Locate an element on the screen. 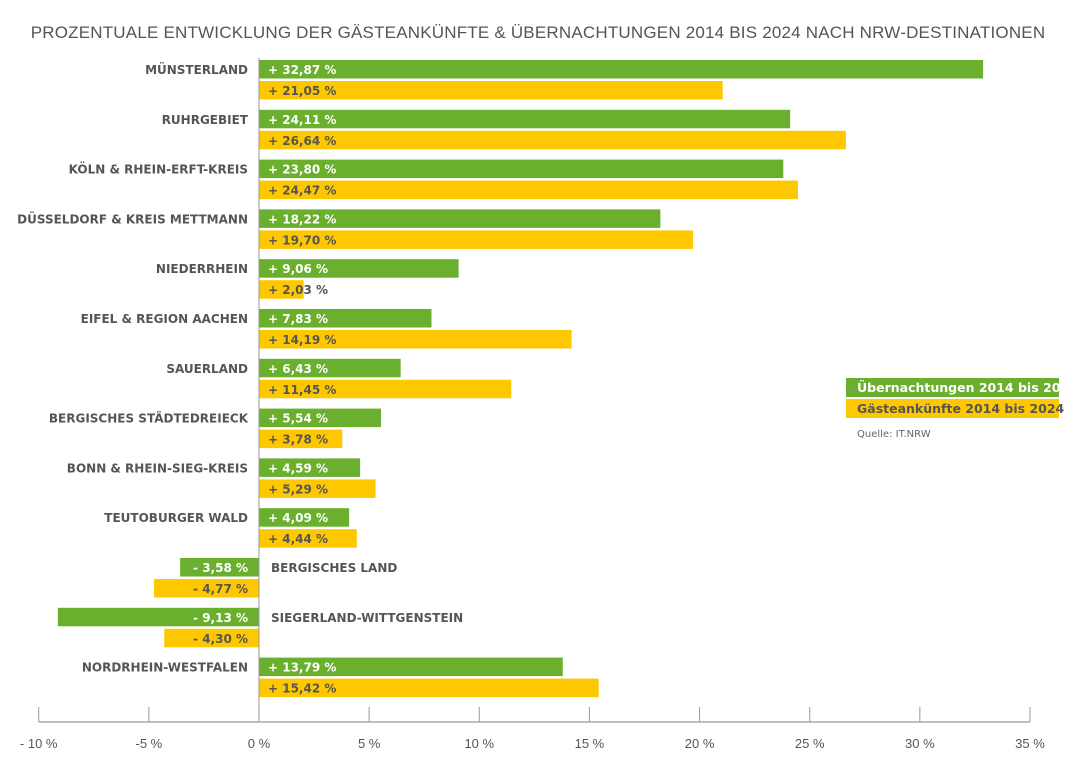 The width and height of the screenshot is (1077, 768). data-label: + 26,64 % is located at coordinates (302, 141).